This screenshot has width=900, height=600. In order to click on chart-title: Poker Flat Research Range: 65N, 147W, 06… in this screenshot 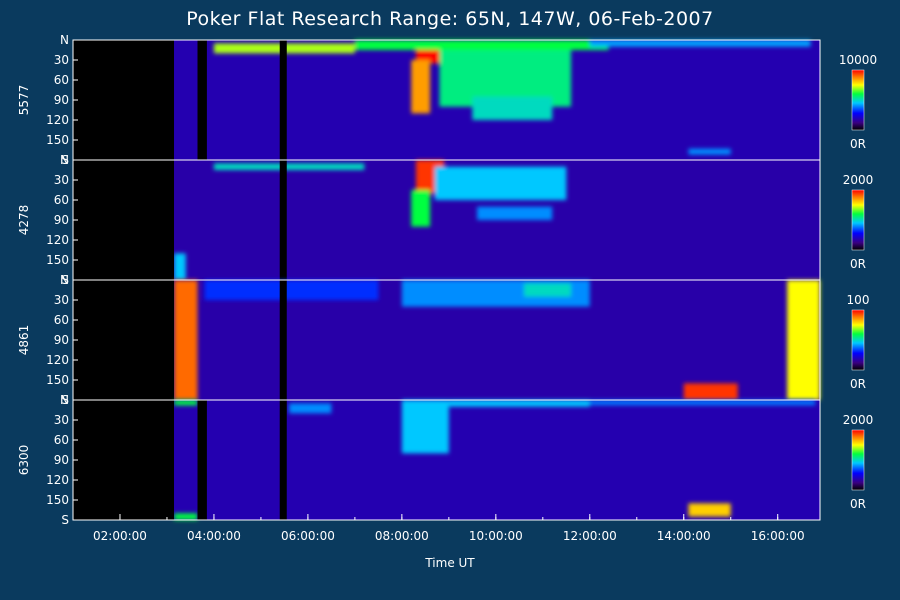, I will do `click(450, 19)`.